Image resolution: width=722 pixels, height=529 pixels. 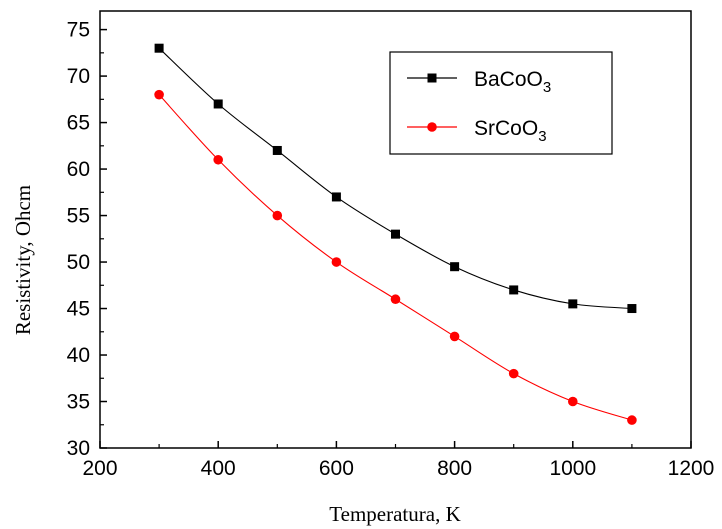 What do you see at coordinates (394, 514) in the screenshot?
I see `x-axis-title: Temperatura, K` at bounding box center [394, 514].